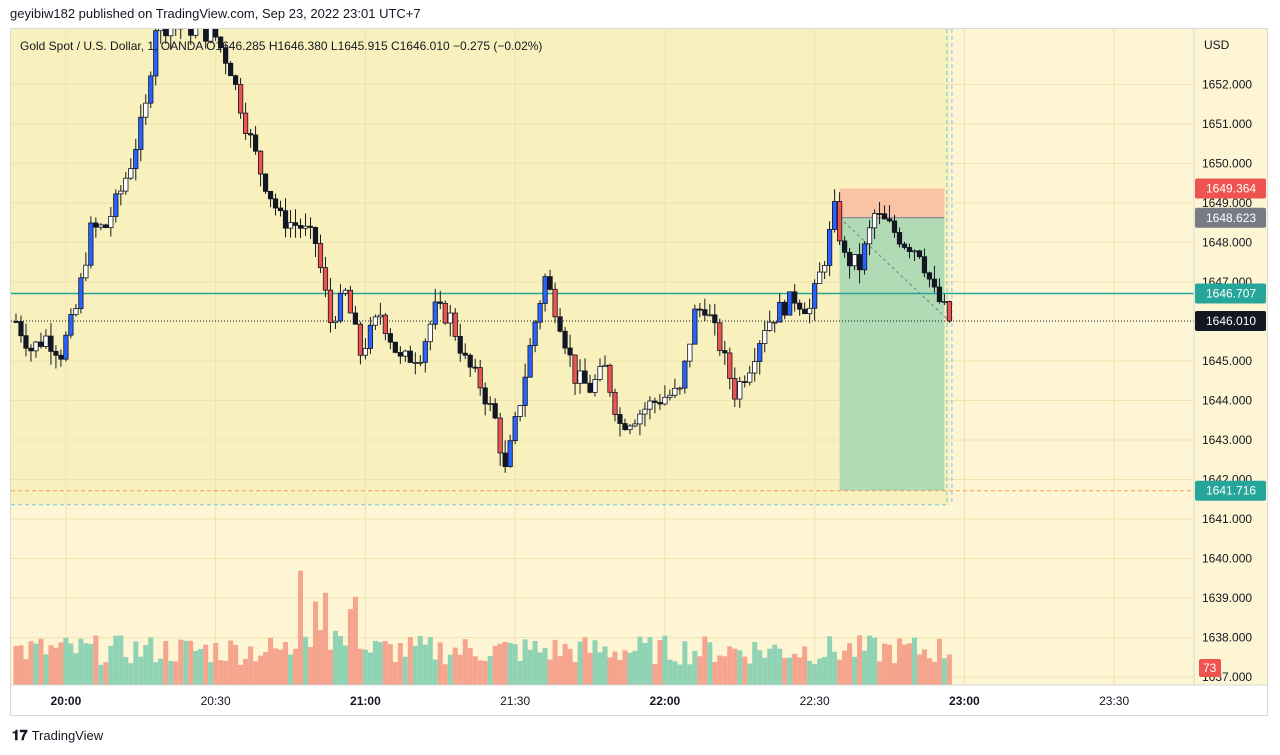 The width and height of the screenshot is (1280, 755). I want to click on time-axis: 20:00 20:30 21:00 21:30 22:00 22:30 23:00 23:30, so click(639, 699).